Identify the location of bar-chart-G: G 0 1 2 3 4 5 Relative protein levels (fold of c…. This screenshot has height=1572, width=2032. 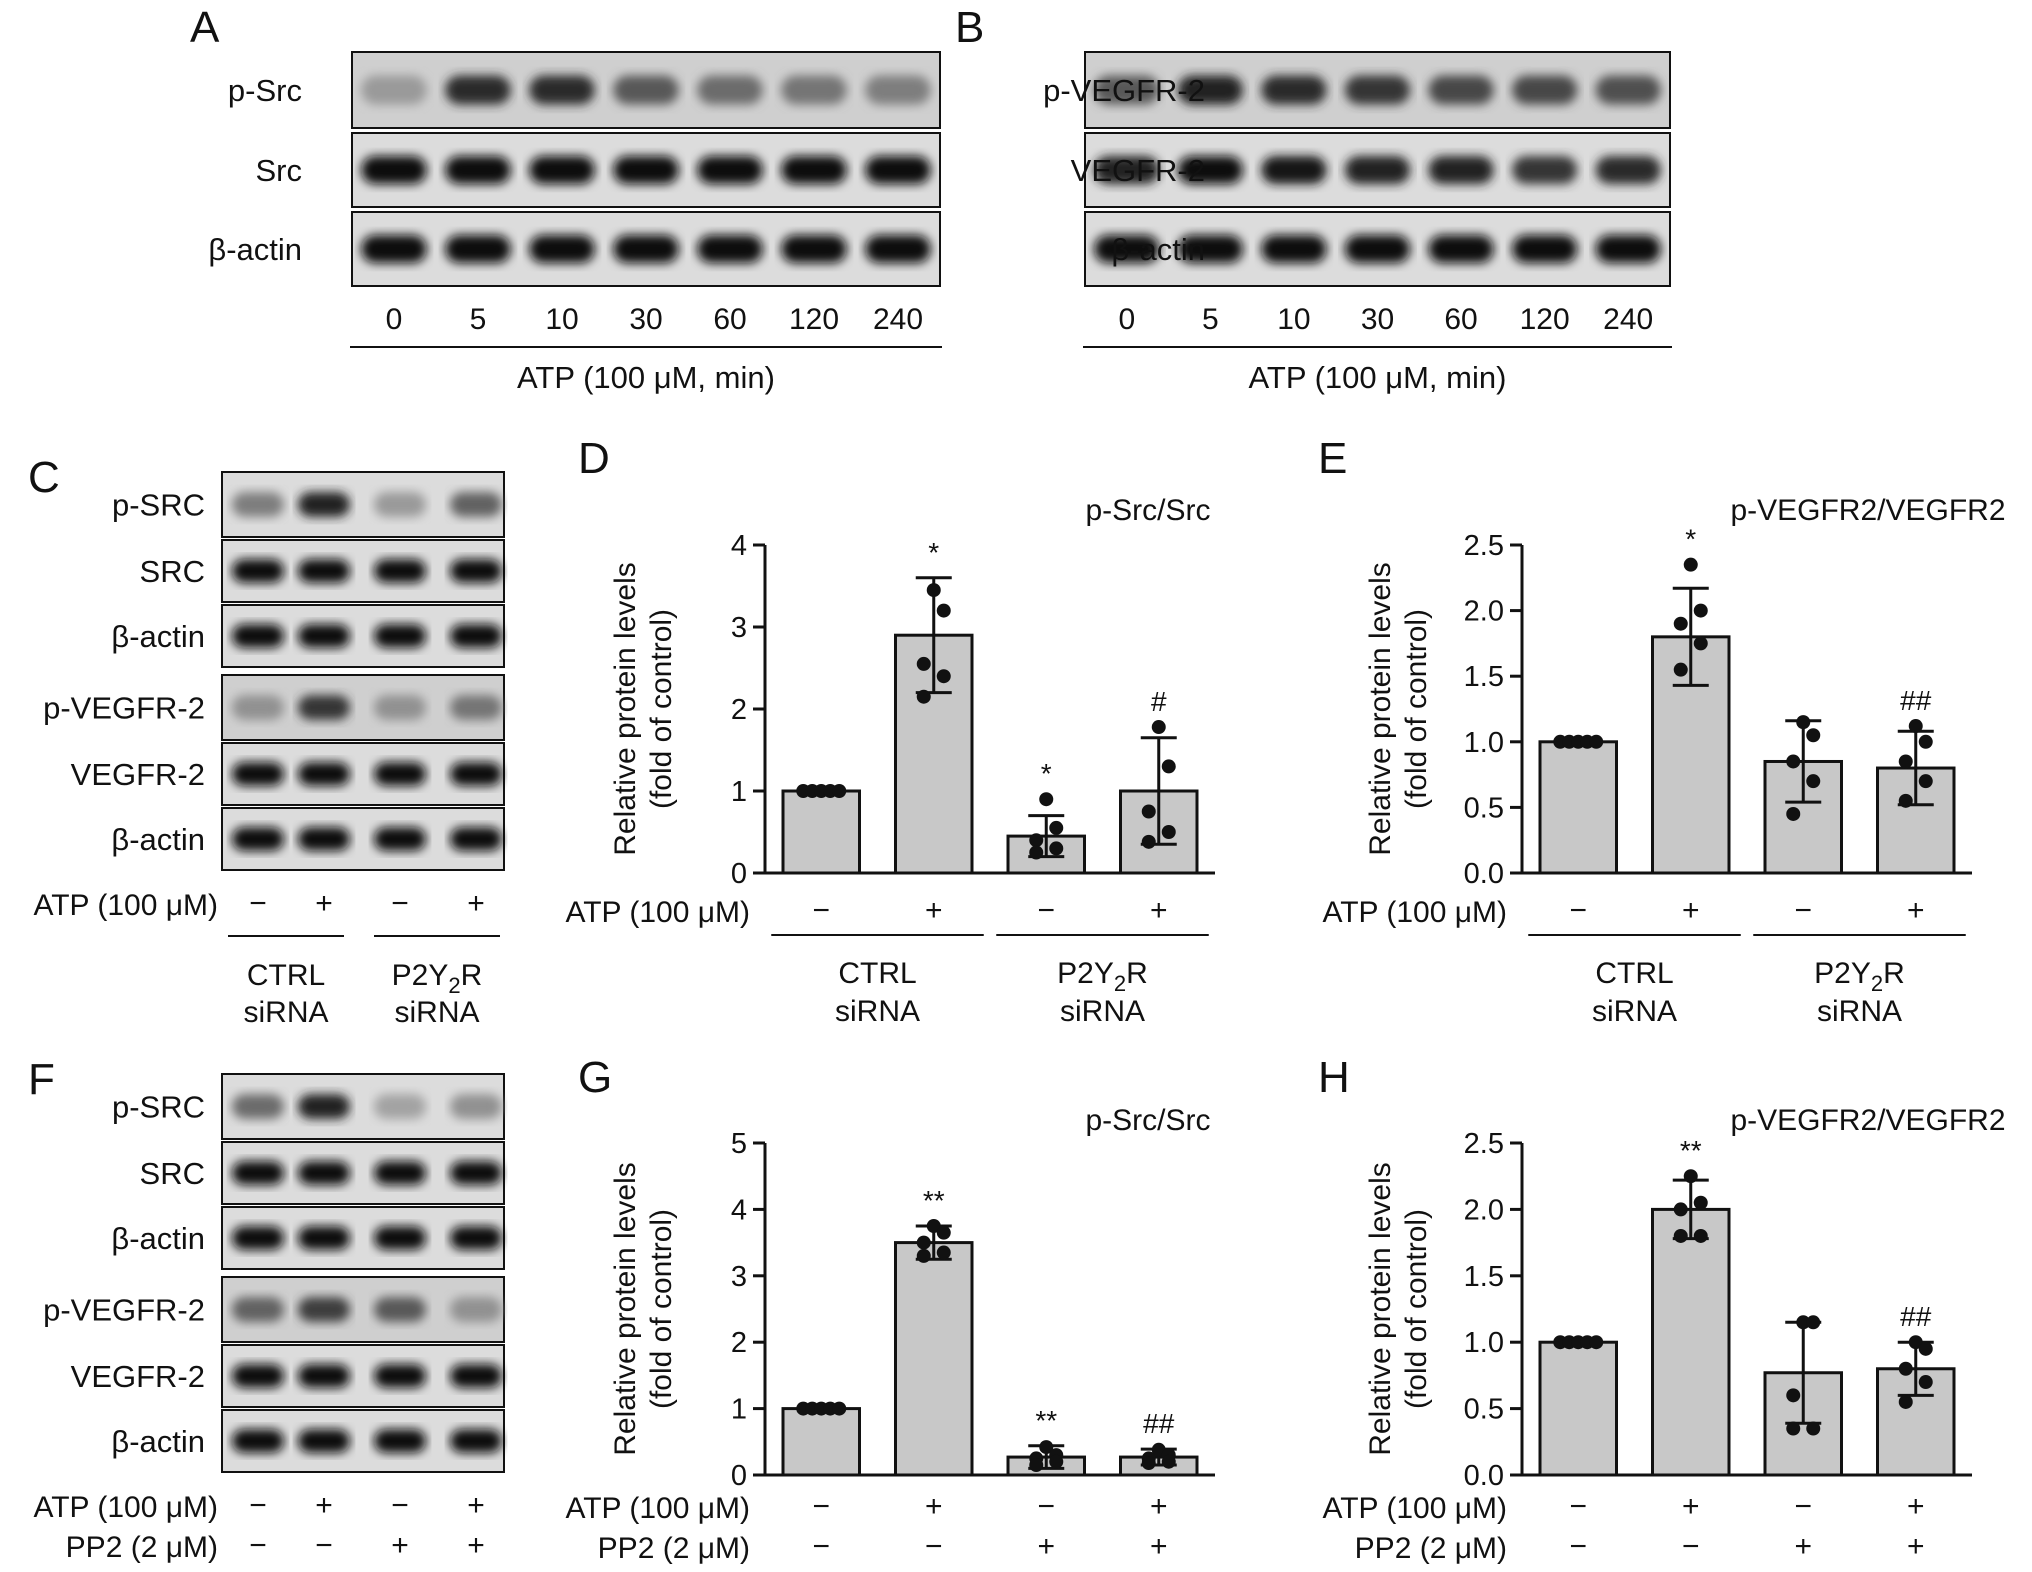
(890, 1309).